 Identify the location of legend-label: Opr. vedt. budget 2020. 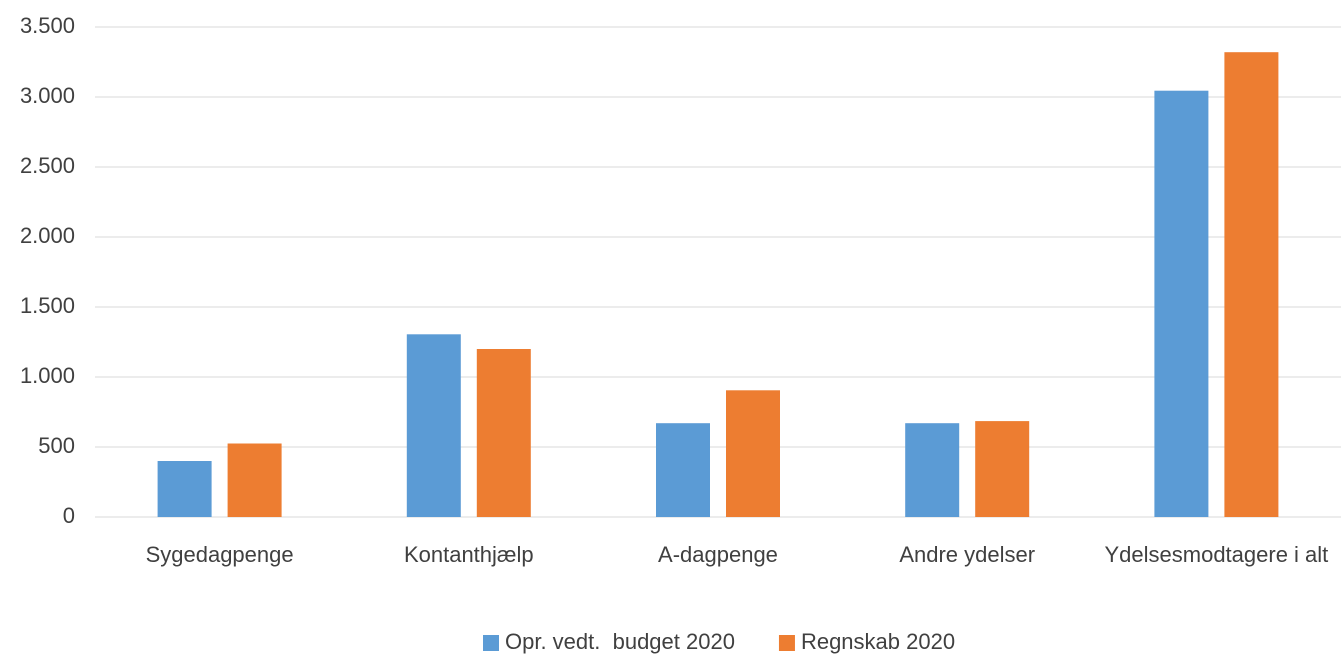
(620, 641).